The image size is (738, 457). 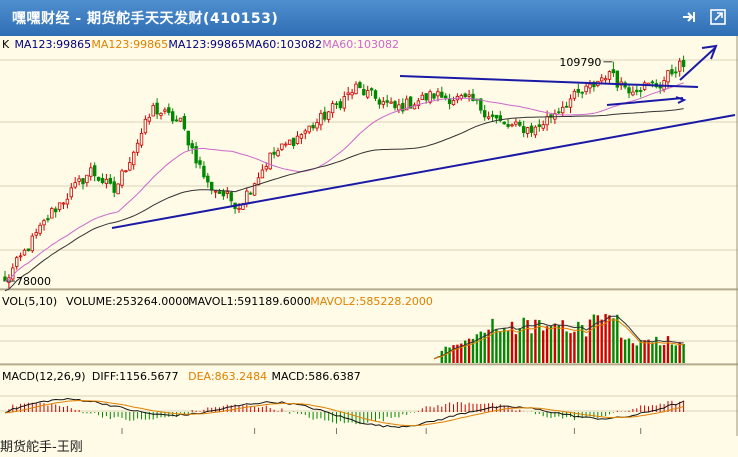 I want to click on low-label: 78000, so click(x=33, y=281).